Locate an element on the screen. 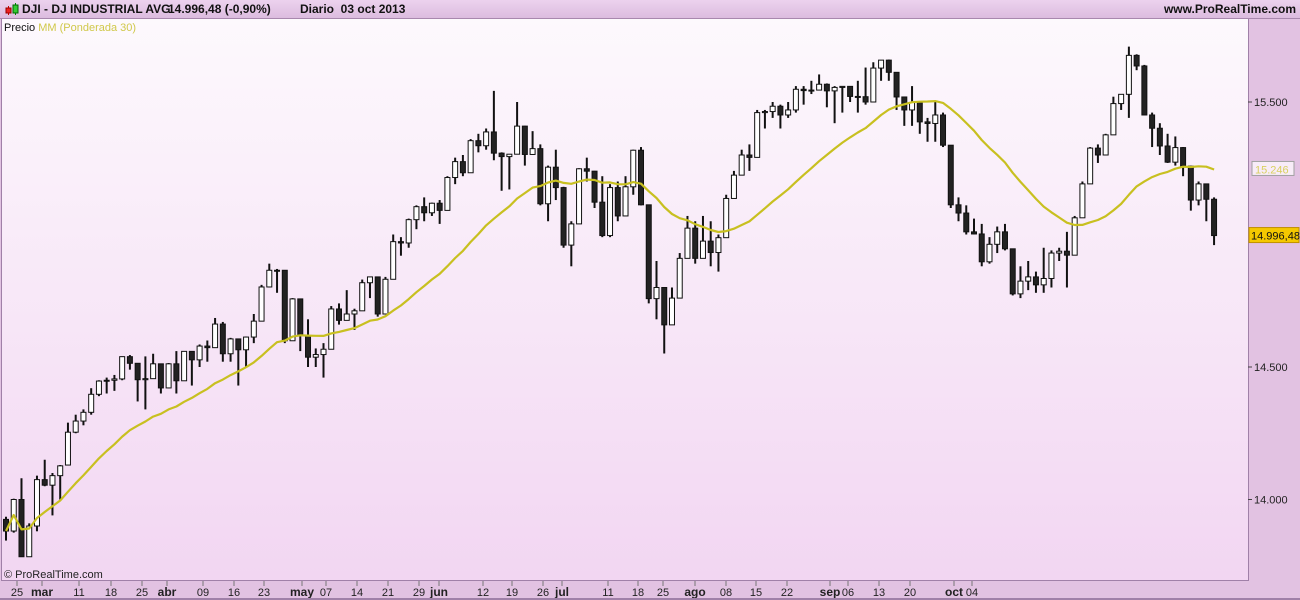 The height and width of the screenshot is (600, 1300). x-tick-label: oct is located at coordinates (954, 592).